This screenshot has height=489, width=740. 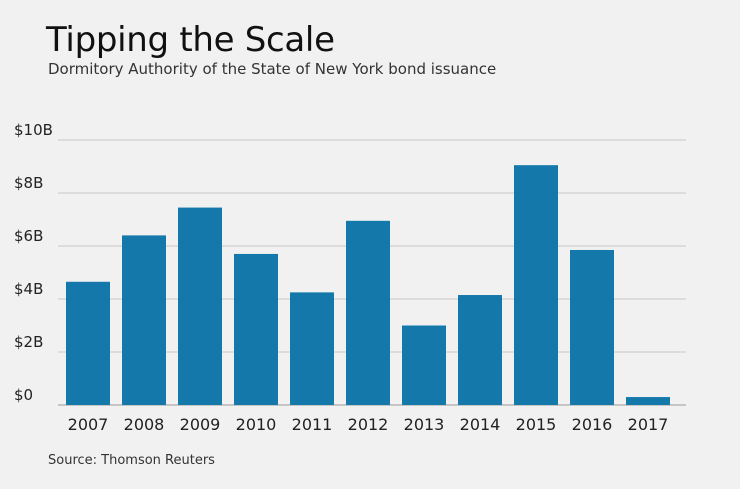 I want to click on x-tick-label: 2007, so click(x=88, y=424).